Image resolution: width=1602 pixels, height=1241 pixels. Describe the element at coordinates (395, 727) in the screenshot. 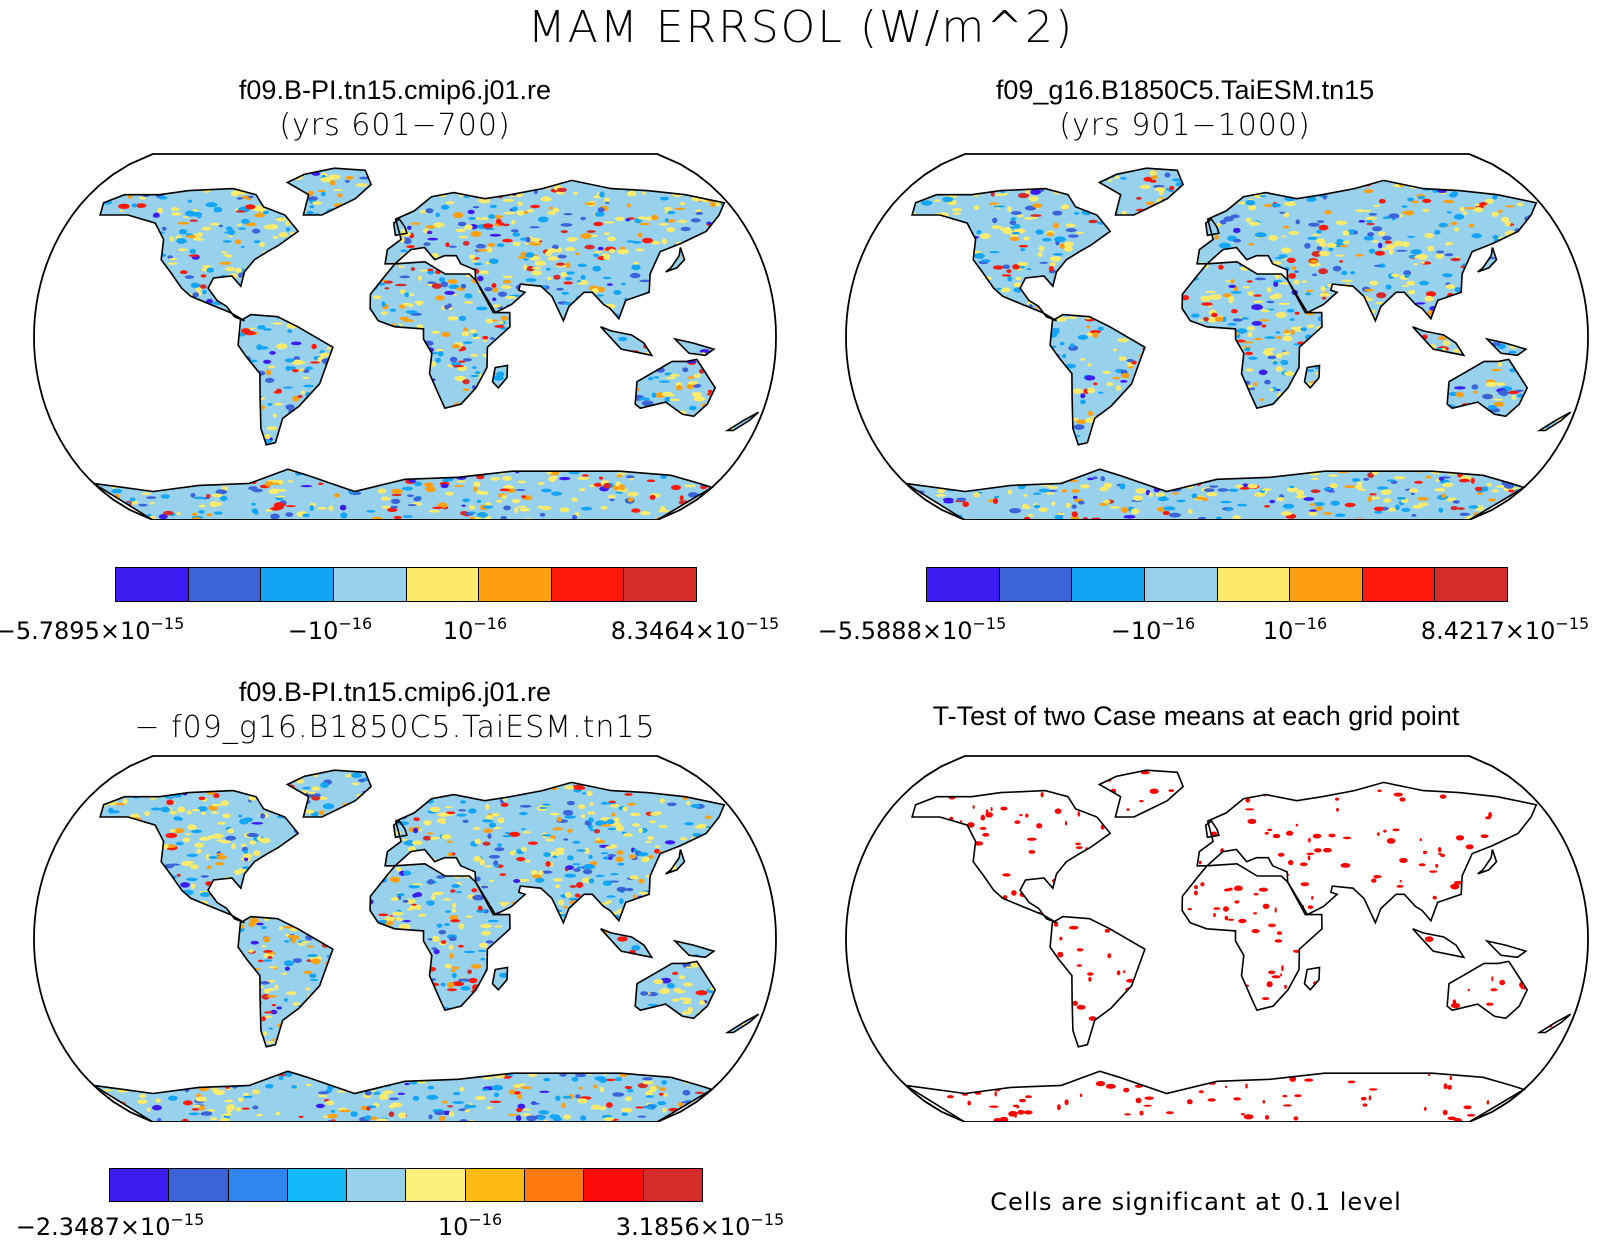

I see `panel-3-subtitle: − f09_g16.B1850C5.TaiESM.tn15` at that location.